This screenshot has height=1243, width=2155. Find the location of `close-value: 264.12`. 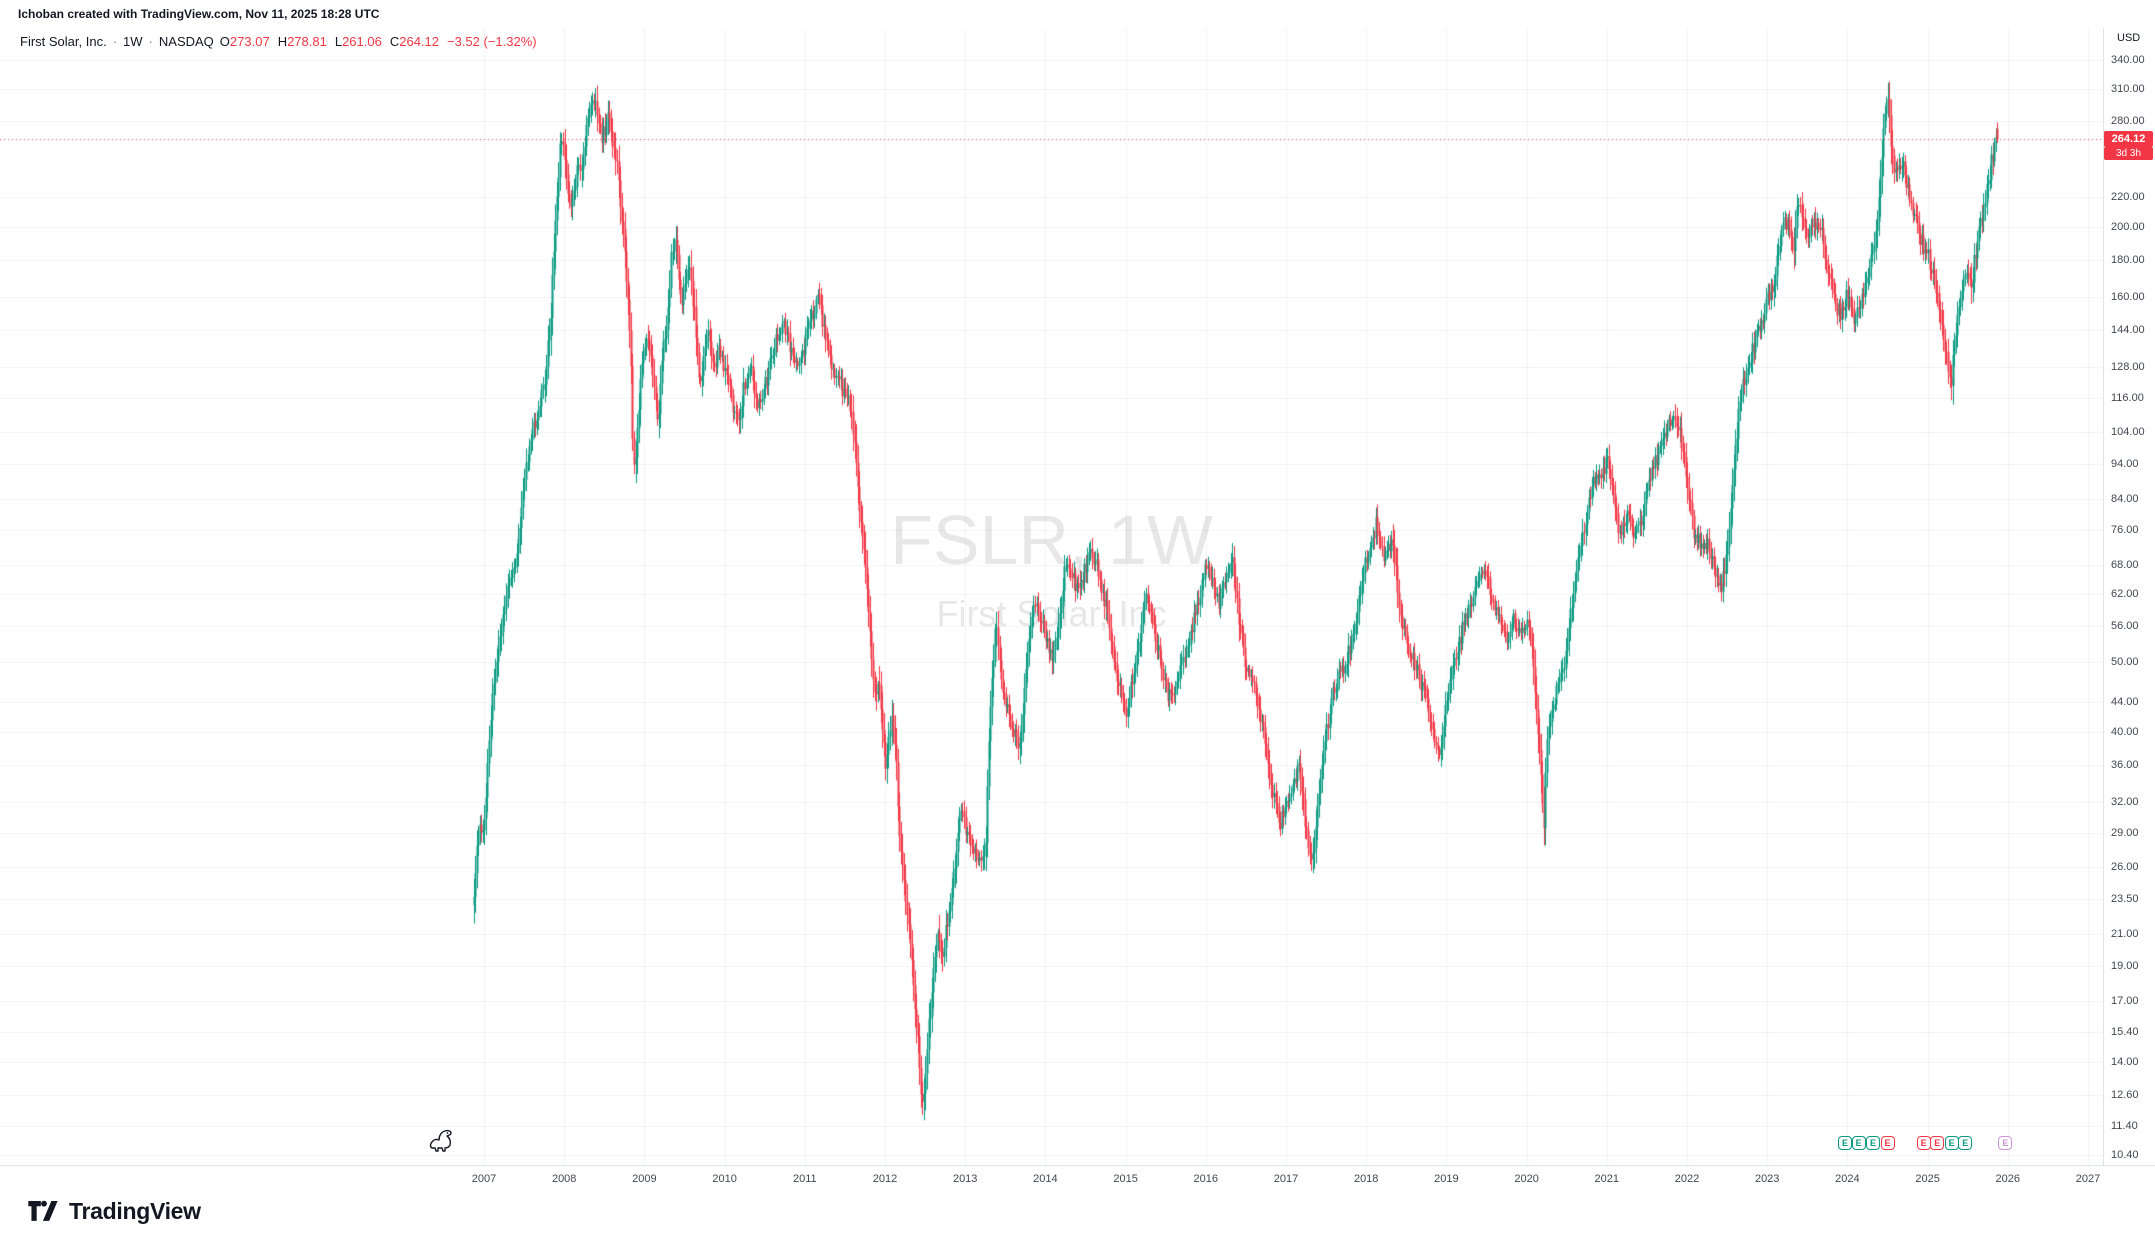

close-value: 264.12 is located at coordinates (419, 41).